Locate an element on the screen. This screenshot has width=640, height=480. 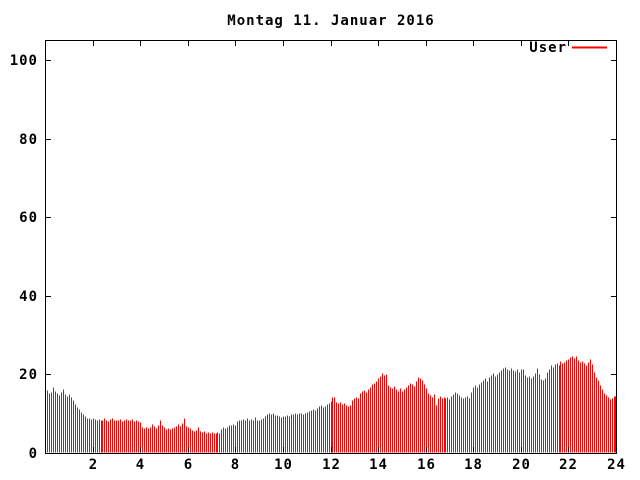
x-tick-label: 18 is located at coordinates (473, 465).